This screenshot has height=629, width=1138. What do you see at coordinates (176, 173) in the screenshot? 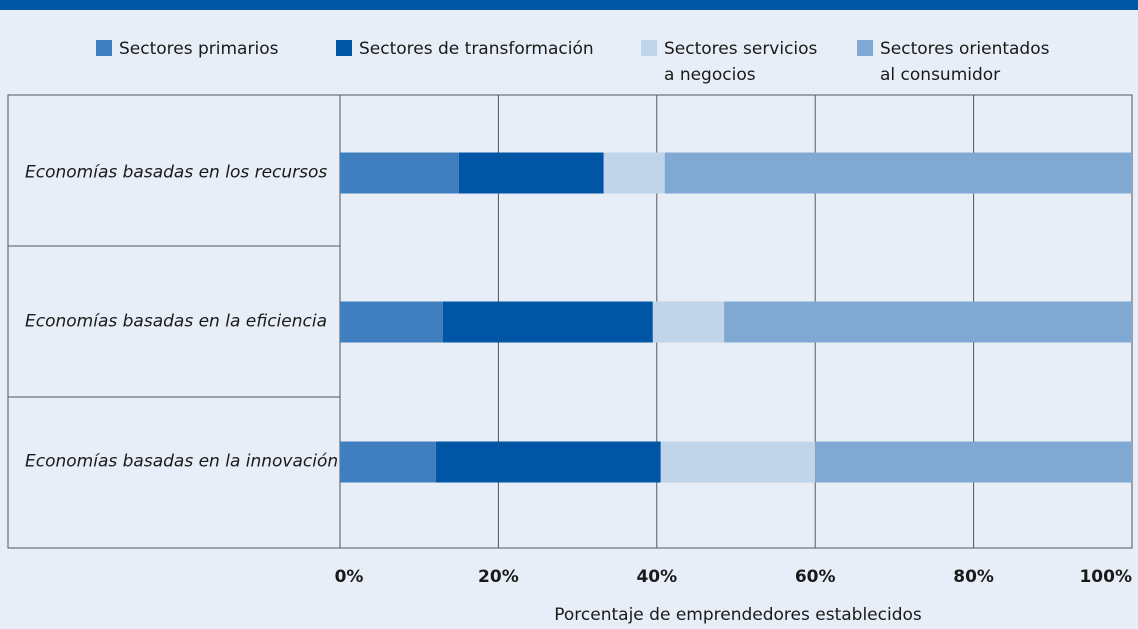
I see `category-label: Economías basadas en los recursos` at bounding box center [176, 173].